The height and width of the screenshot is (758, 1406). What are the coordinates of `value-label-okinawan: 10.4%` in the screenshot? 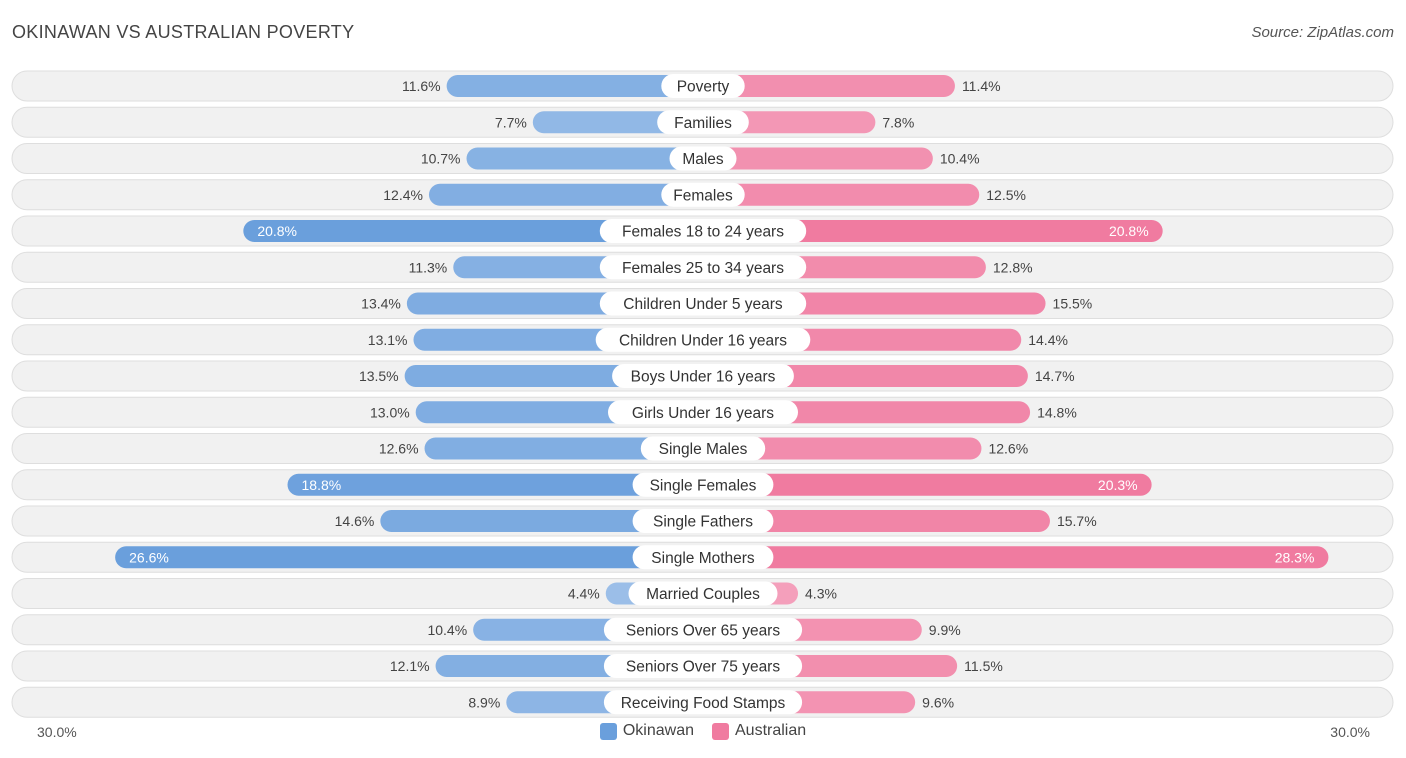 It's located at (447, 630).